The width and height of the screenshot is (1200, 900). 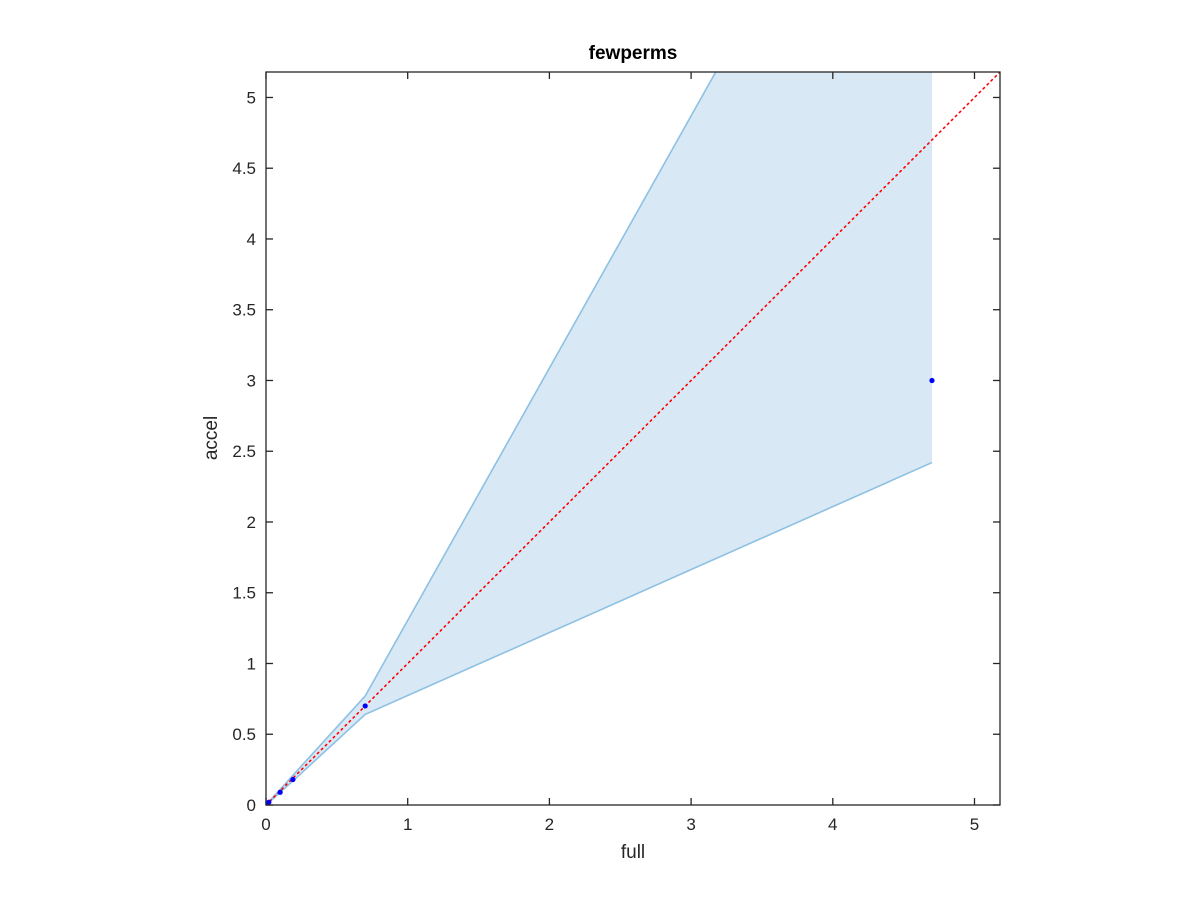 What do you see at coordinates (251, 380) in the screenshot?
I see `y-tick-label: 3` at bounding box center [251, 380].